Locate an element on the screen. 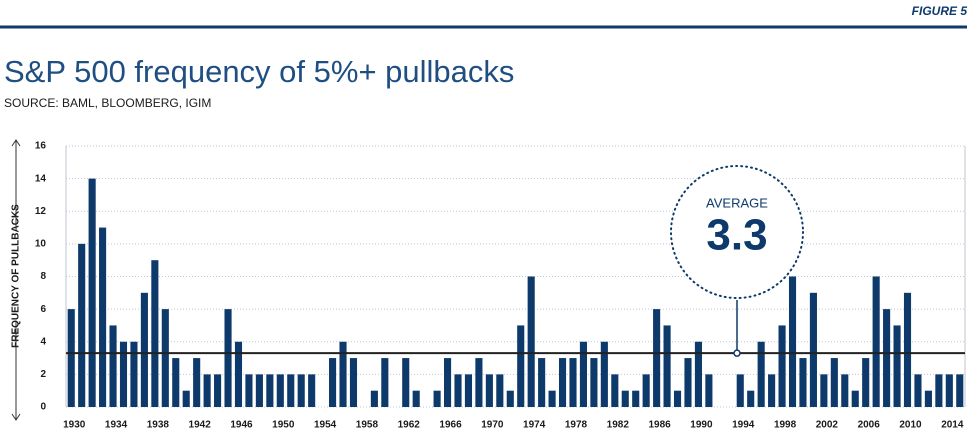  x-tick-label: 1994 is located at coordinates (743, 425).